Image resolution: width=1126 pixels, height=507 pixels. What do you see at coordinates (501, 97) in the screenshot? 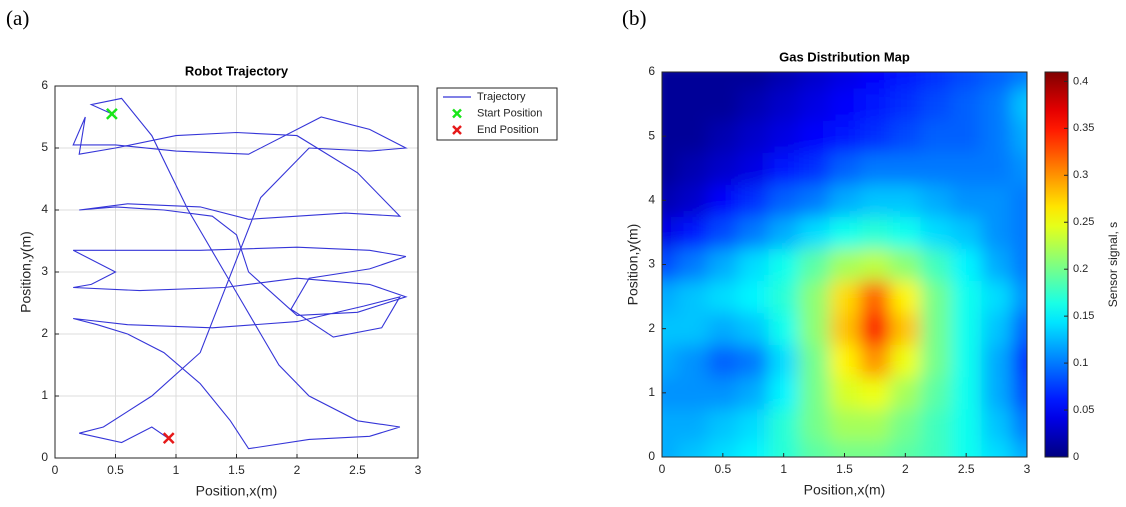
I see `legend-label: Trajectory` at bounding box center [501, 97].